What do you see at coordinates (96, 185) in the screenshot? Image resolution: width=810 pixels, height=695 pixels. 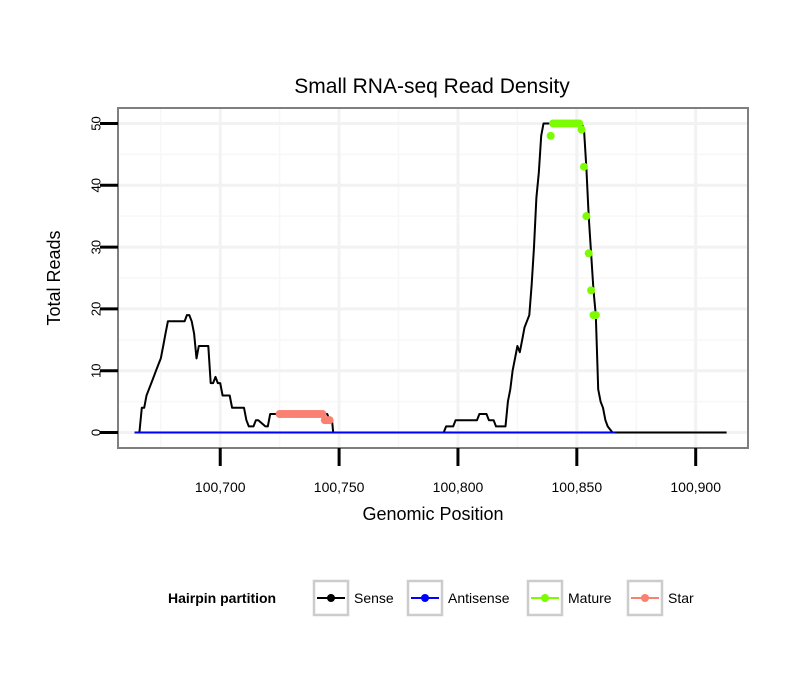 I see `y-tick-label: 40` at bounding box center [96, 185].